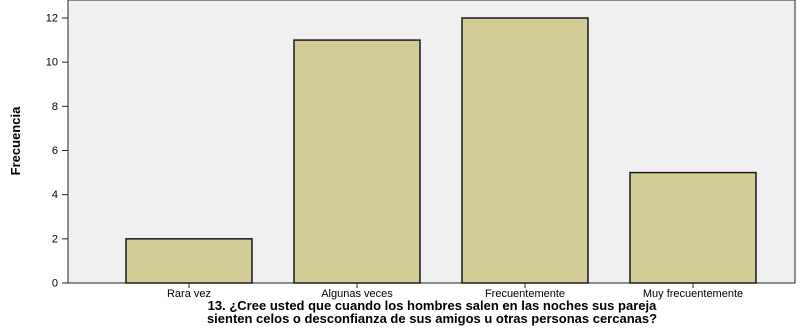 The height and width of the screenshot is (333, 805). What do you see at coordinates (55, 284) in the screenshot?
I see `y-tick-label: 0` at bounding box center [55, 284].